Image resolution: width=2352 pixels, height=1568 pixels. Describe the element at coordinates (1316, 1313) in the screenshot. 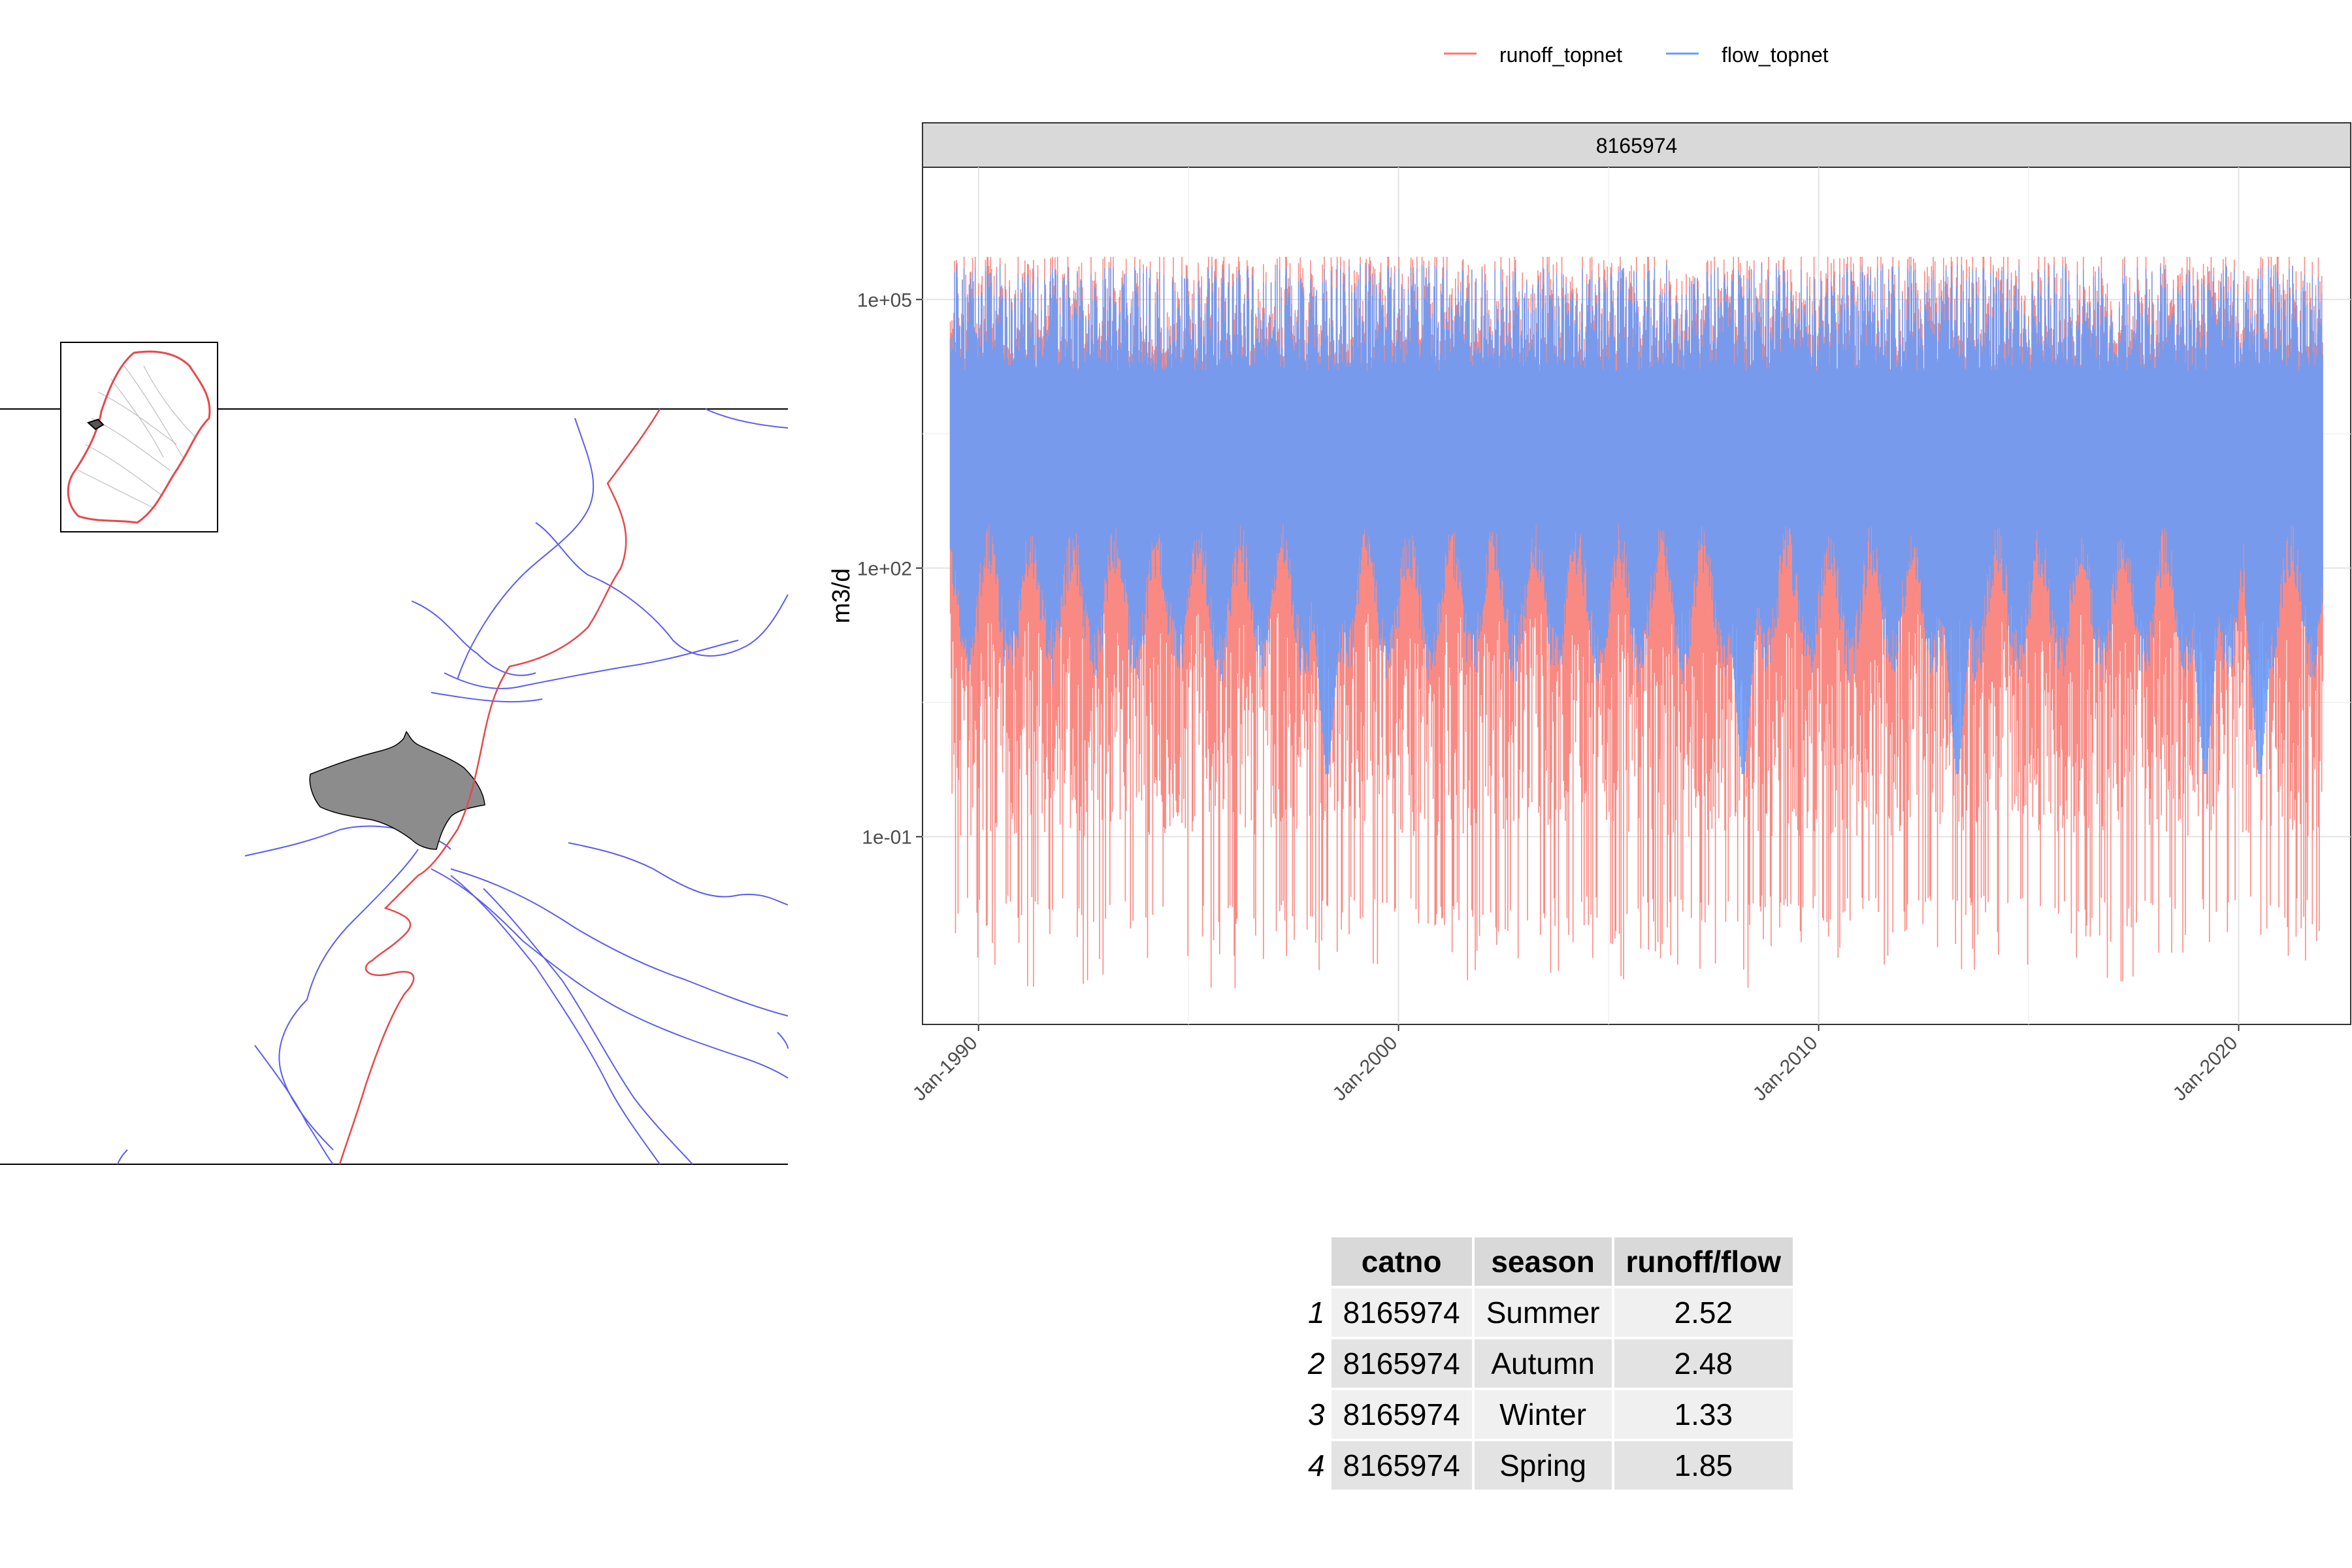

I see `row-index: 1` at that location.